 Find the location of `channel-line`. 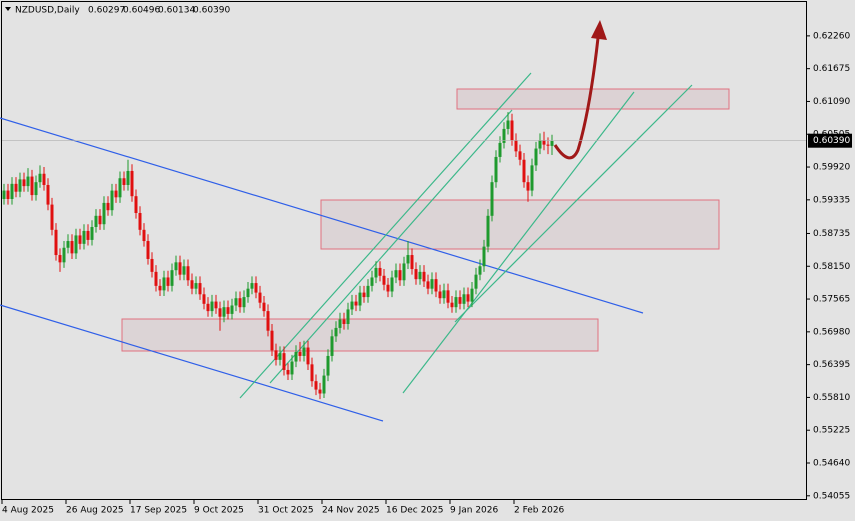

channel-line is located at coordinates (192, 363).